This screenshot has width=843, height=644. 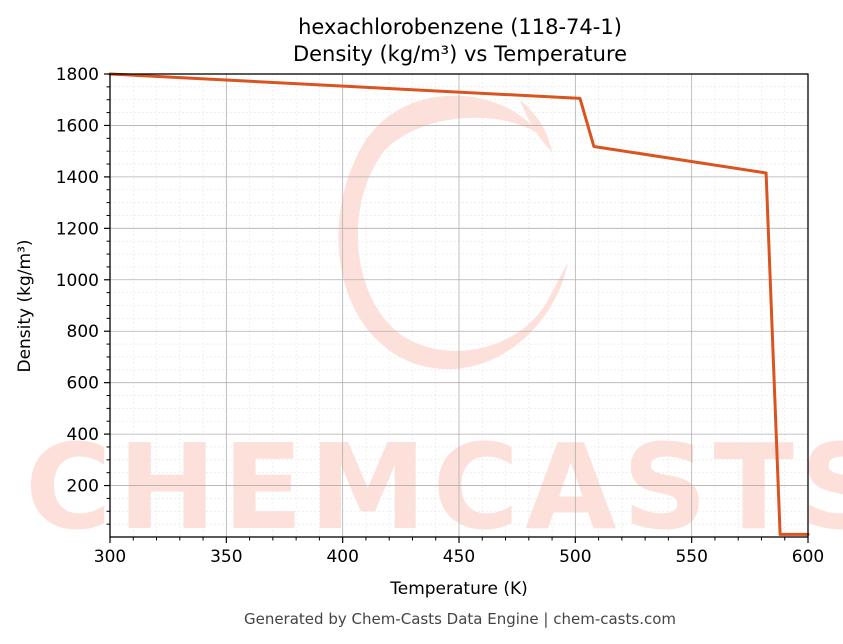 What do you see at coordinates (77, 281) in the screenshot?
I see `y-tick-label: 1000` at bounding box center [77, 281].